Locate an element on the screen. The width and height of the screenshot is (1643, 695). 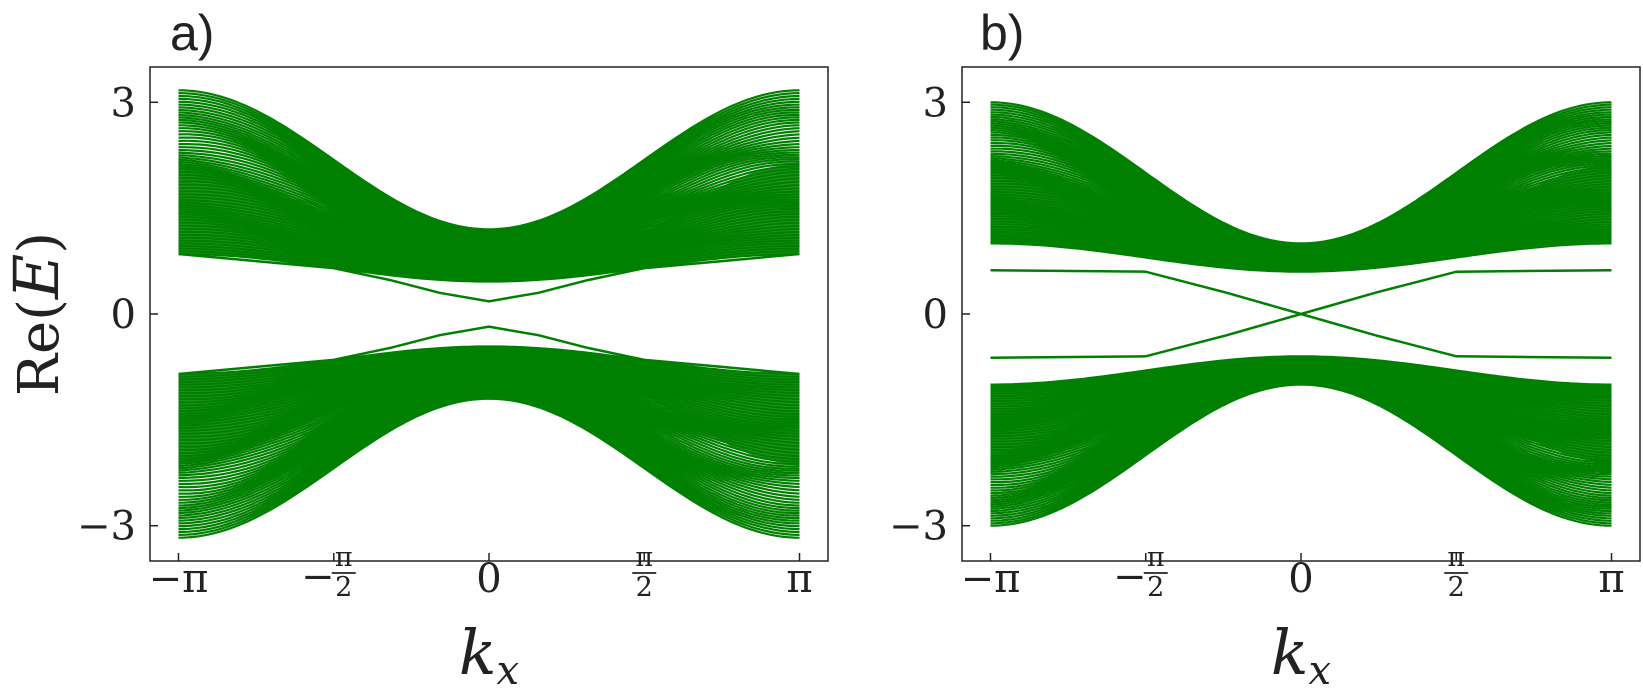
panel-a-label: a) is located at coordinates (192, 33).